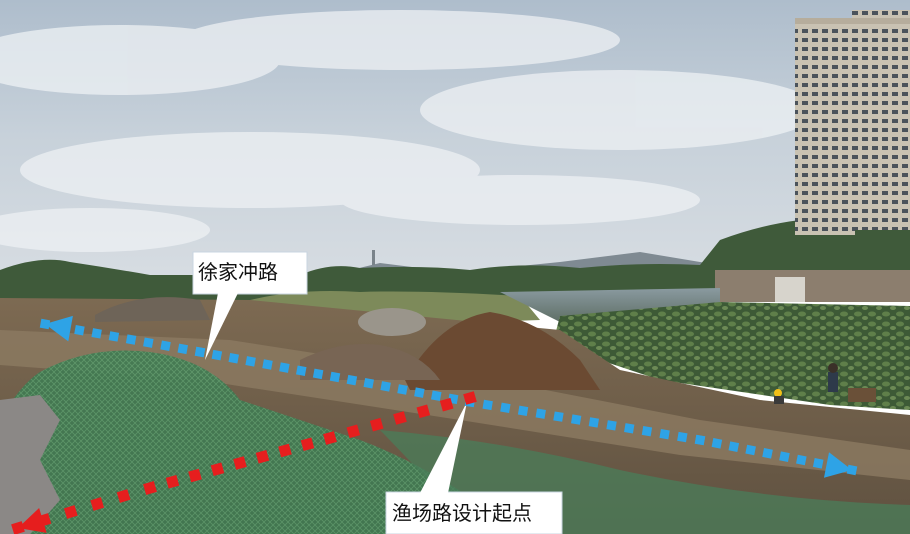 The height and width of the screenshot is (534, 910). What do you see at coordinates (152, 309) in the screenshot?
I see `far-rubble` at bounding box center [152, 309].